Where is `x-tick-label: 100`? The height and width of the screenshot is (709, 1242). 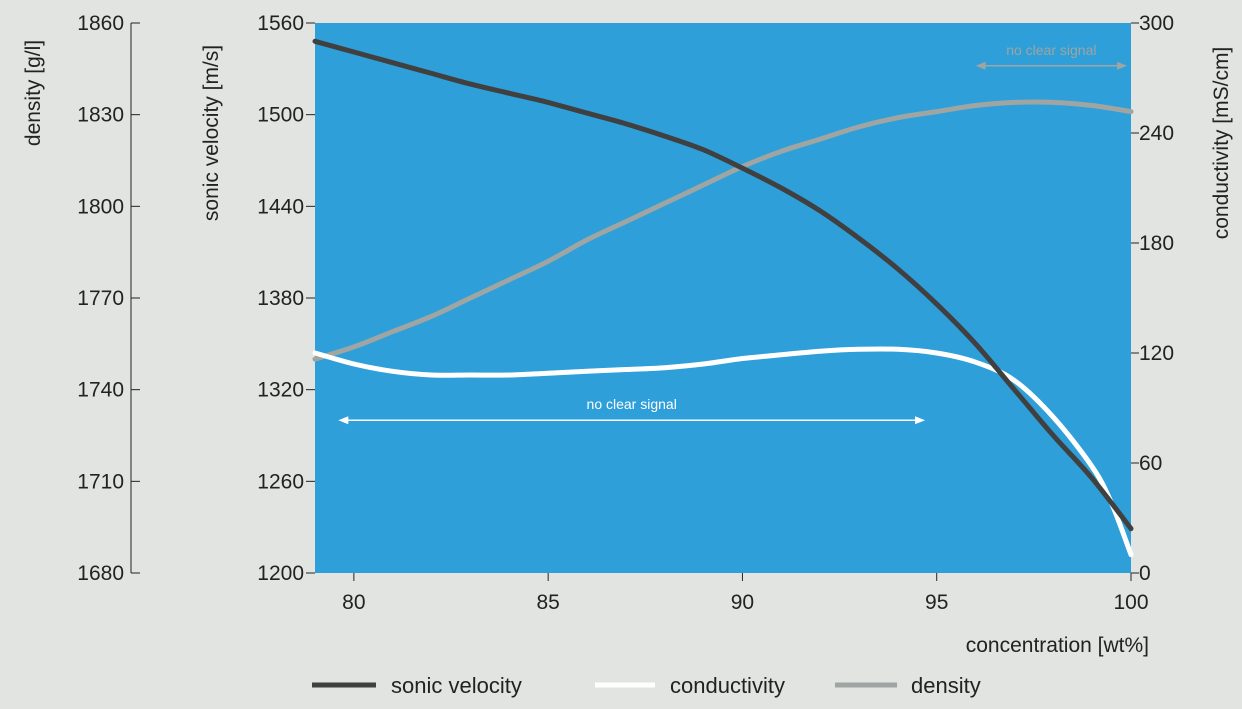
x-tick-label: 100 is located at coordinates (1130, 602).